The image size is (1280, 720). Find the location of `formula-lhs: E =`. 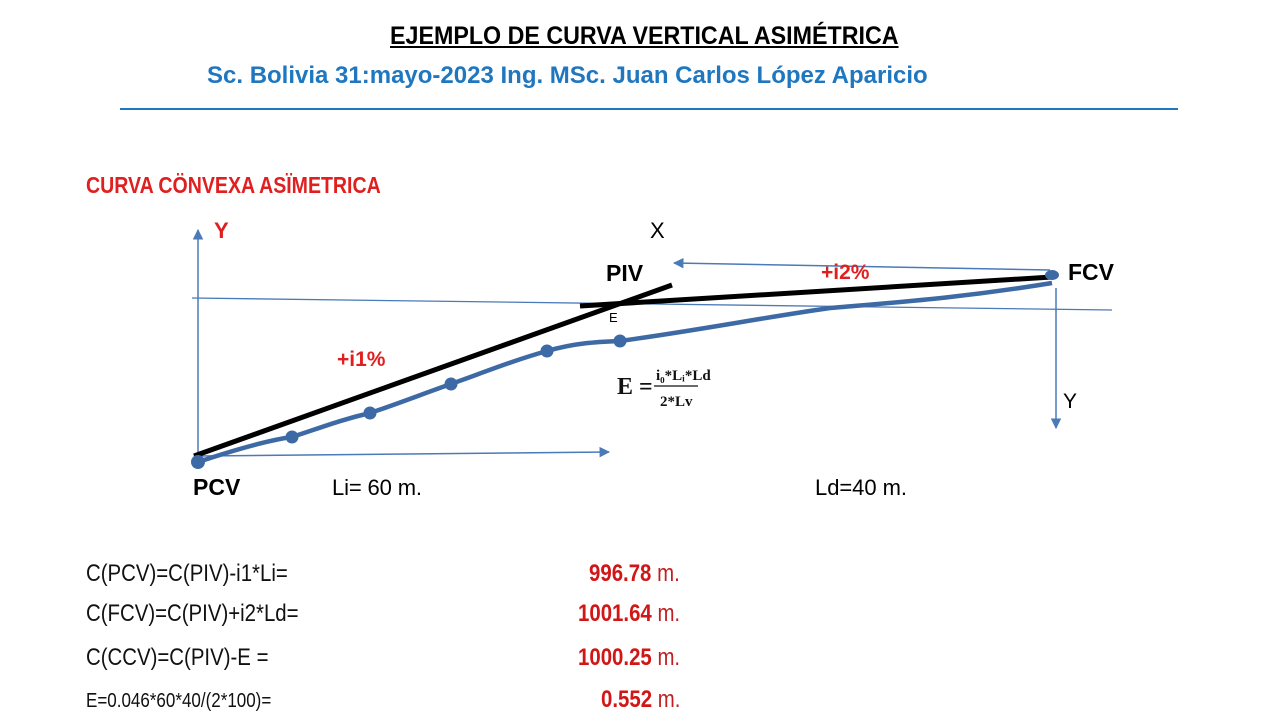

formula-lhs: E = is located at coordinates (635, 387).